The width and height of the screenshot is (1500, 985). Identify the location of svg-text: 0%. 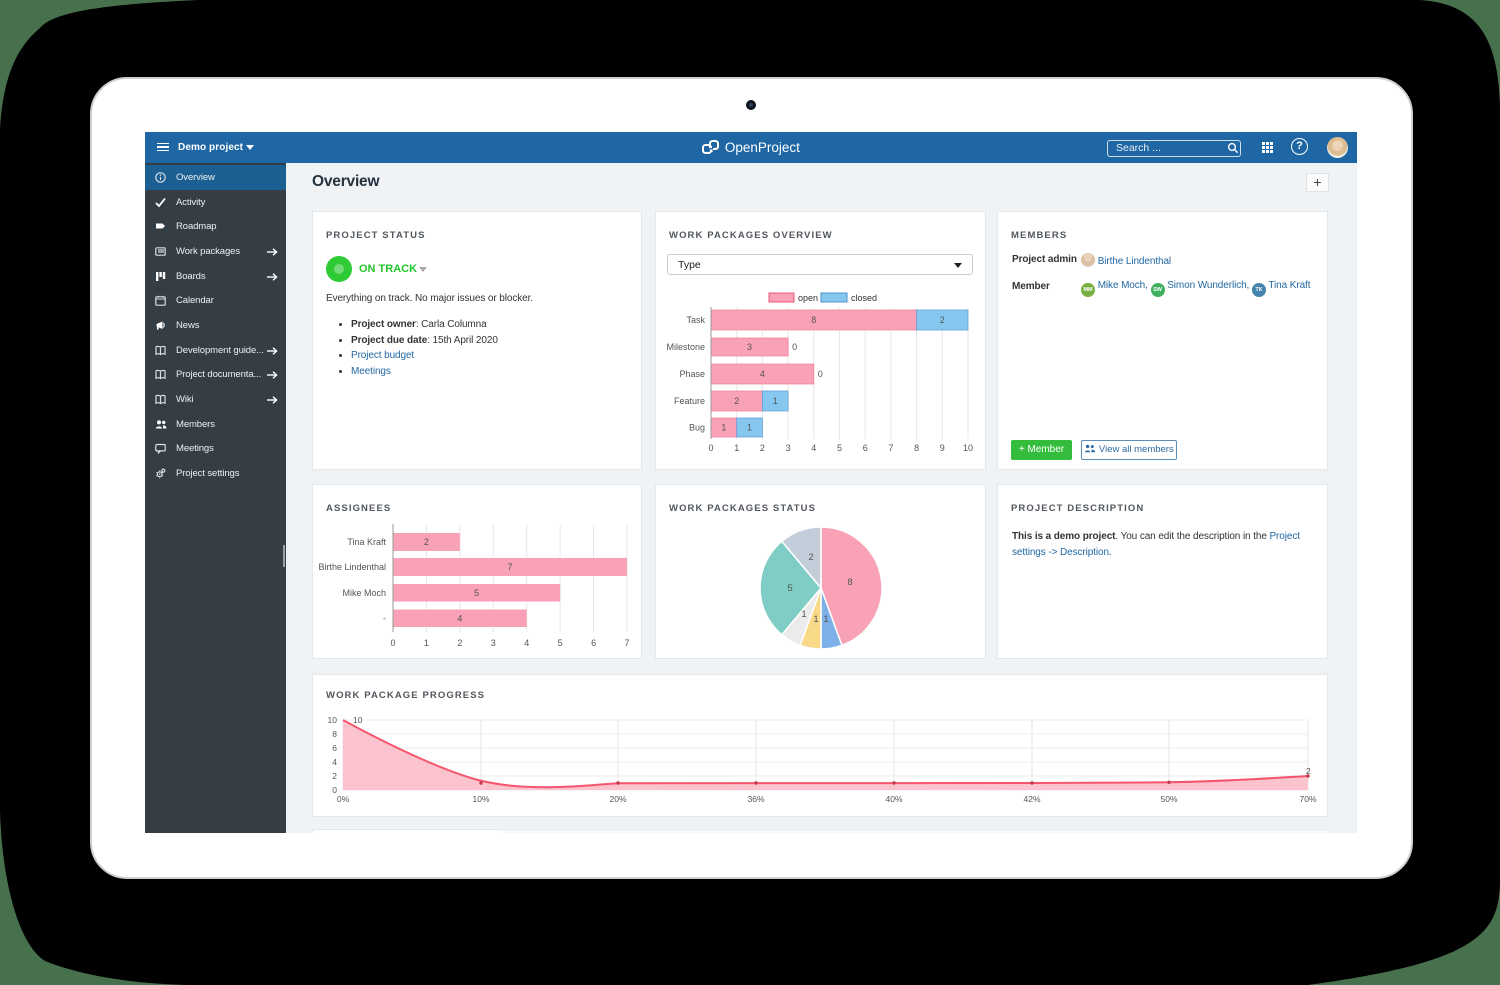
(343, 799).